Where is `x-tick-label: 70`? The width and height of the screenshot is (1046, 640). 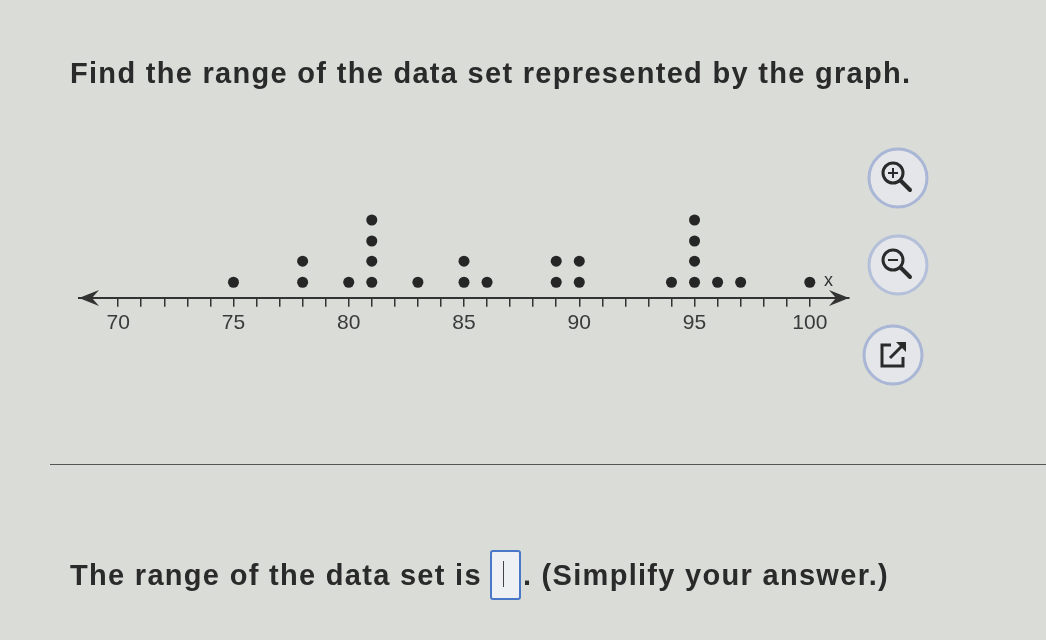
x-tick-label: 70 is located at coordinates (118, 322).